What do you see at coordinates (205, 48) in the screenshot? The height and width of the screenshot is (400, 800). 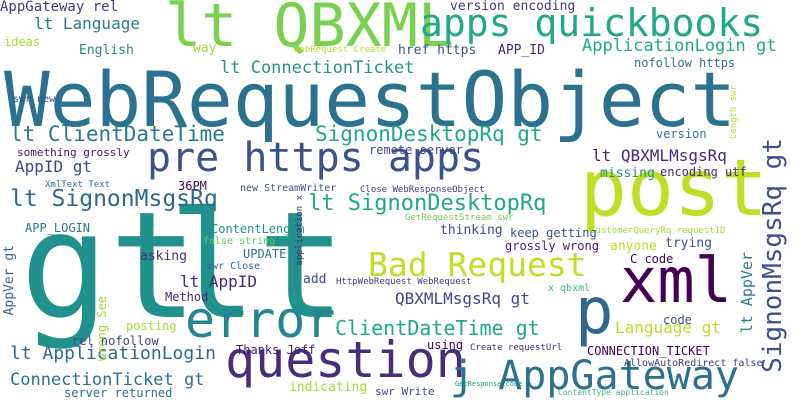 I see `cloud-word: way` at bounding box center [205, 48].